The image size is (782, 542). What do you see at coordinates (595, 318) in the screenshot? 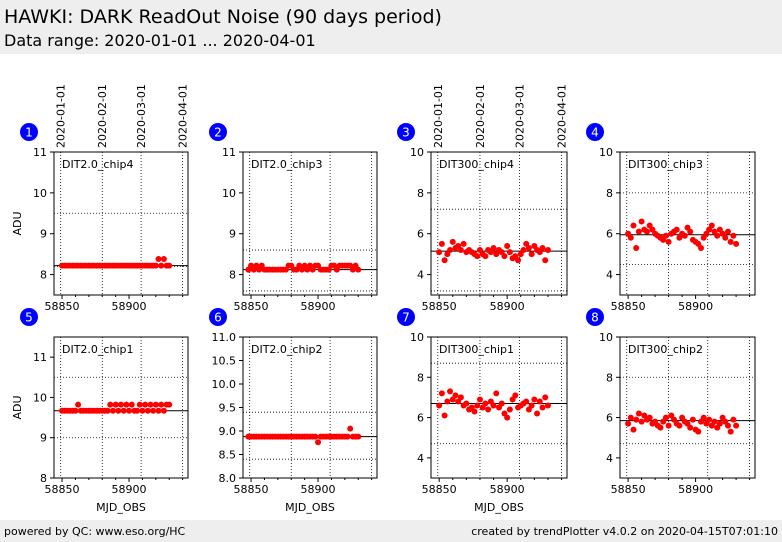
I see `panel-number: 8` at bounding box center [595, 318].